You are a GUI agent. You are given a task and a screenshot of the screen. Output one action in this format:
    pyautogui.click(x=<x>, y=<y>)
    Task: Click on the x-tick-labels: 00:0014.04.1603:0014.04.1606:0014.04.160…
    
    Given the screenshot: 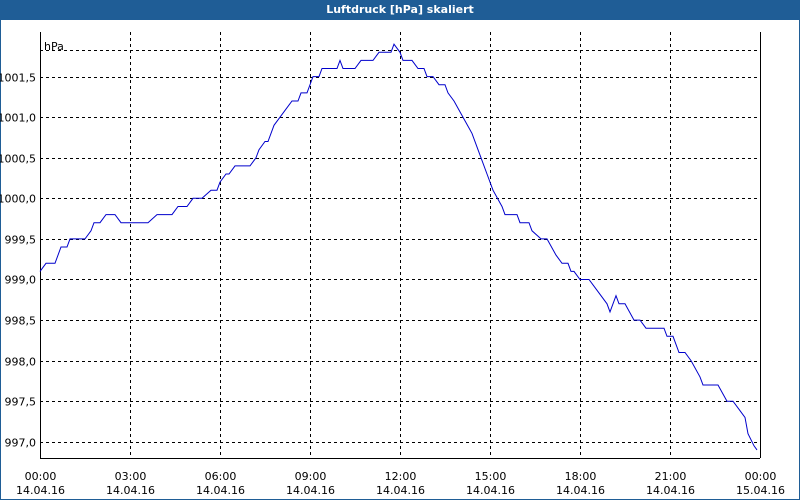 What is the action you would take?
    pyautogui.click(x=400, y=483)
    